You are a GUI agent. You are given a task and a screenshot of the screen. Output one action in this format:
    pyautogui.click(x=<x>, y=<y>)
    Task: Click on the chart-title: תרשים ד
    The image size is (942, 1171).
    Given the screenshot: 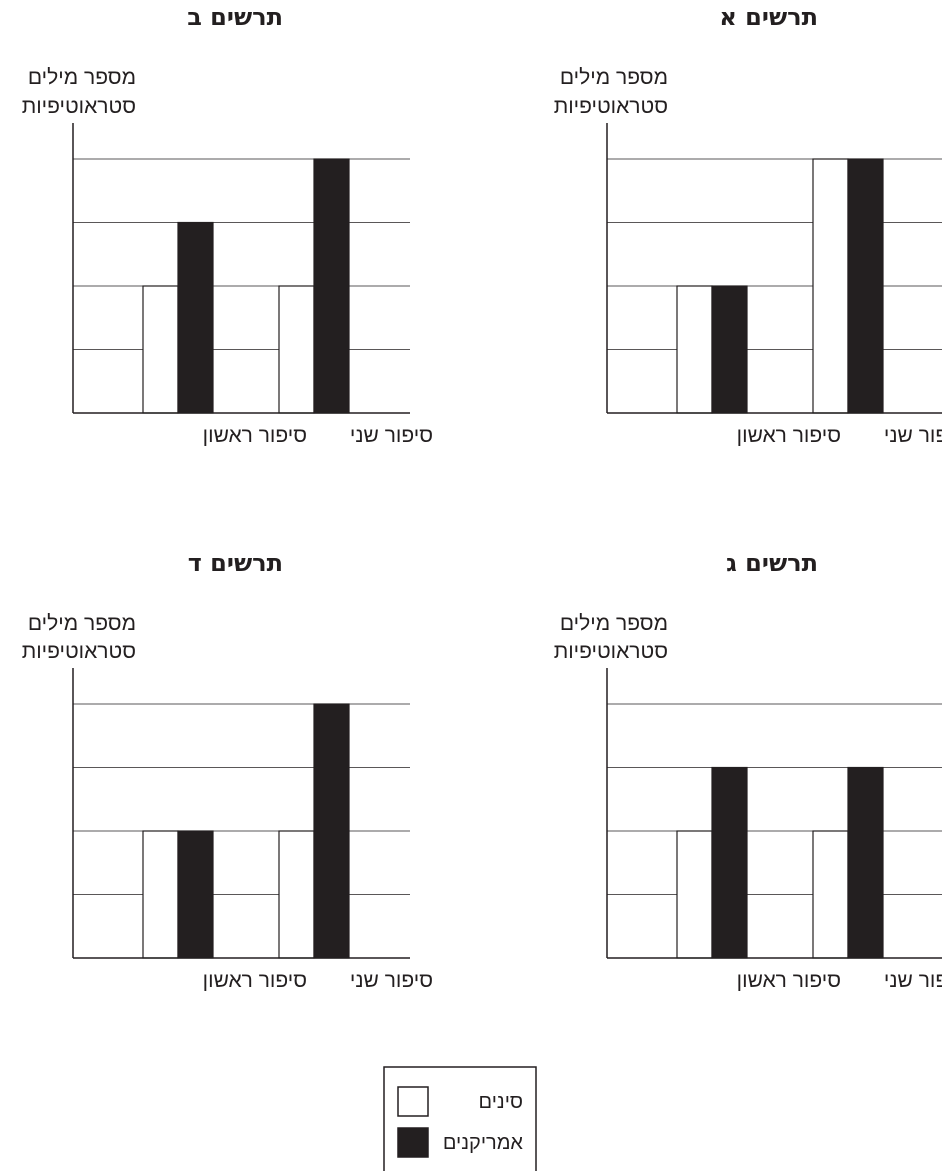 What is the action you would take?
    pyautogui.click(x=235, y=563)
    